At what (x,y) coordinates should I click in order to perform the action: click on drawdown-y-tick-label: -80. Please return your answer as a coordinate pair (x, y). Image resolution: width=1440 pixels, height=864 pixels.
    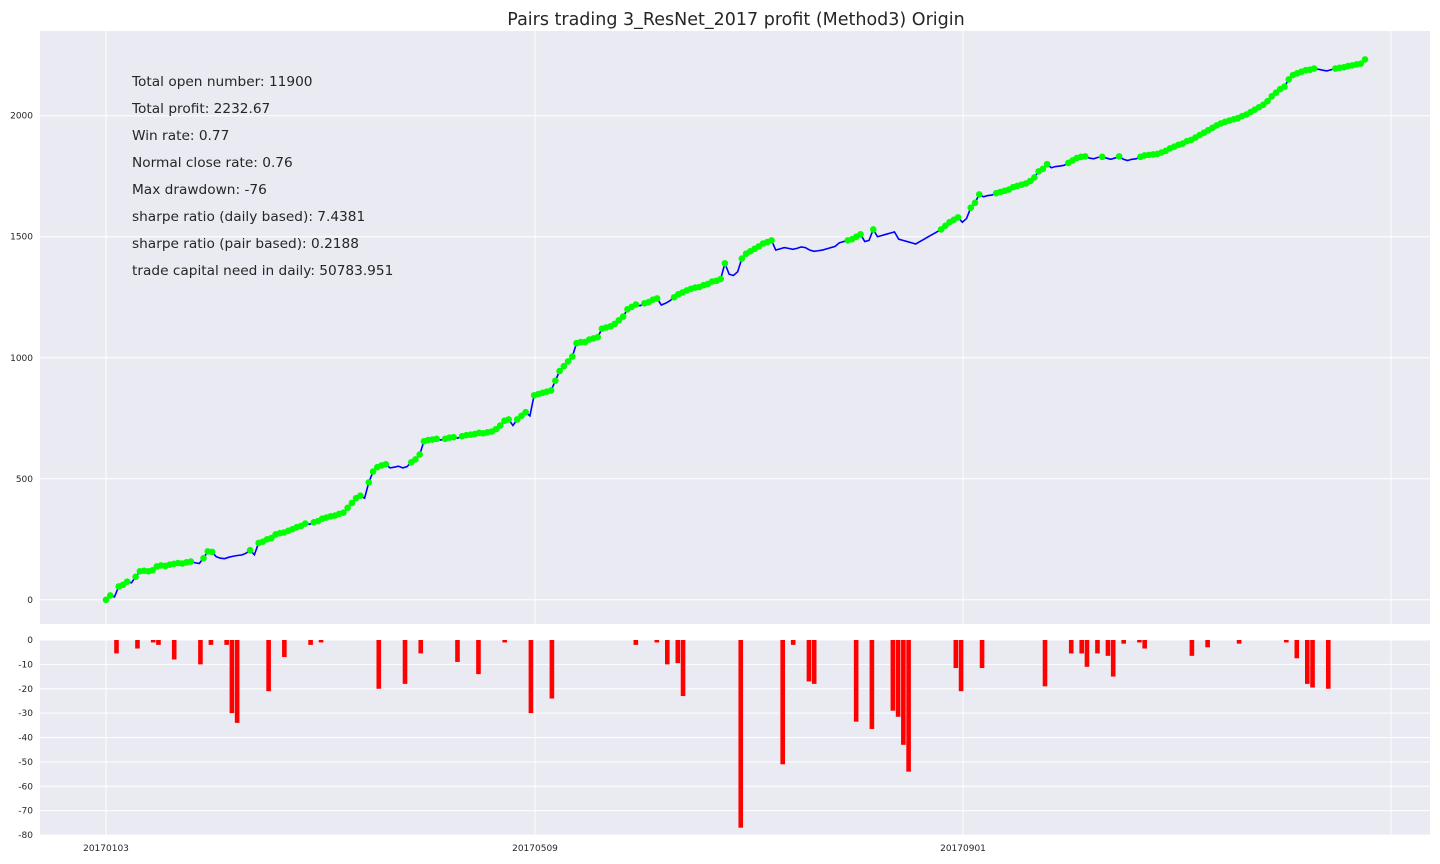
    Looking at the image, I should click on (25, 836).